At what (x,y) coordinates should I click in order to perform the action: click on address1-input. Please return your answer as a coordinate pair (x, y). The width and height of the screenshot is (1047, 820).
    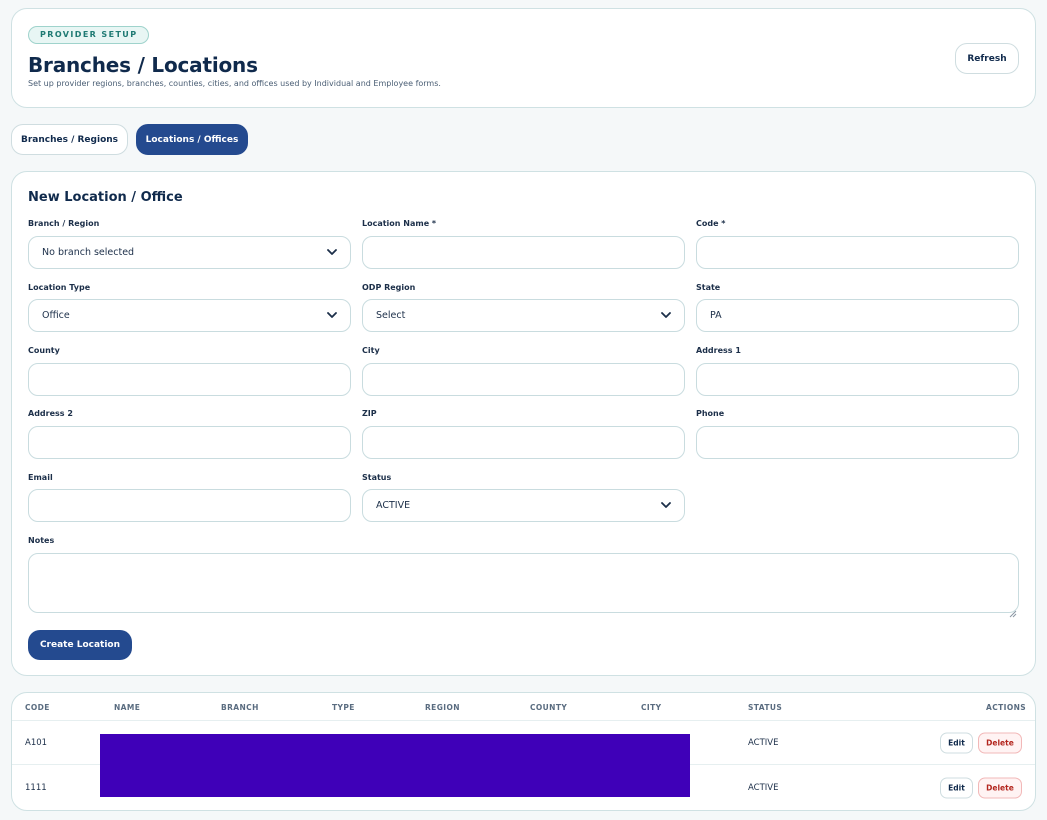
    Looking at the image, I should click on (857, 379).